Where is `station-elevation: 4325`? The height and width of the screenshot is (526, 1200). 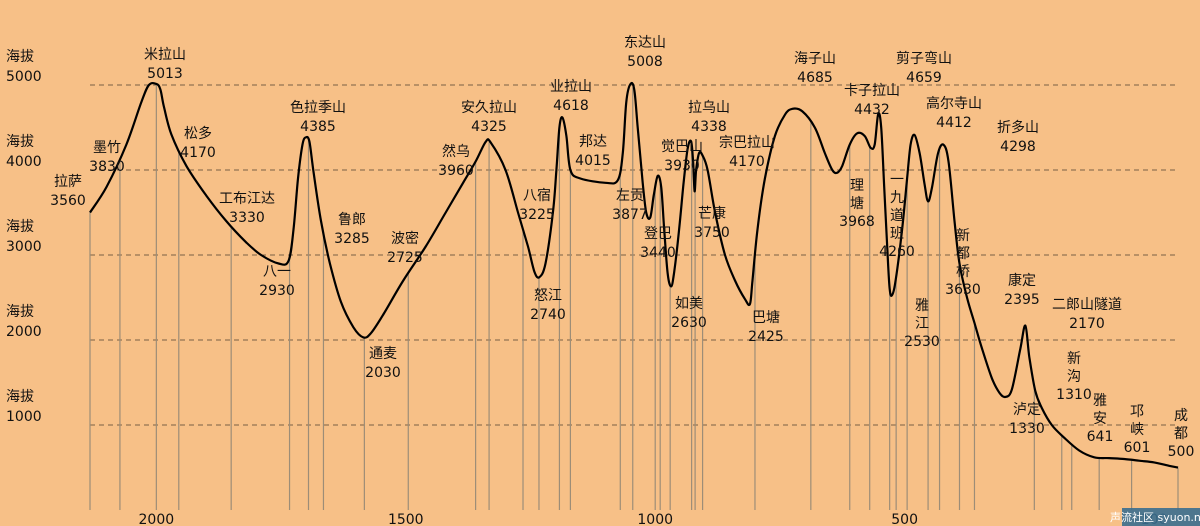 station-elevation: 4325 is located at coordinates (489, 127).